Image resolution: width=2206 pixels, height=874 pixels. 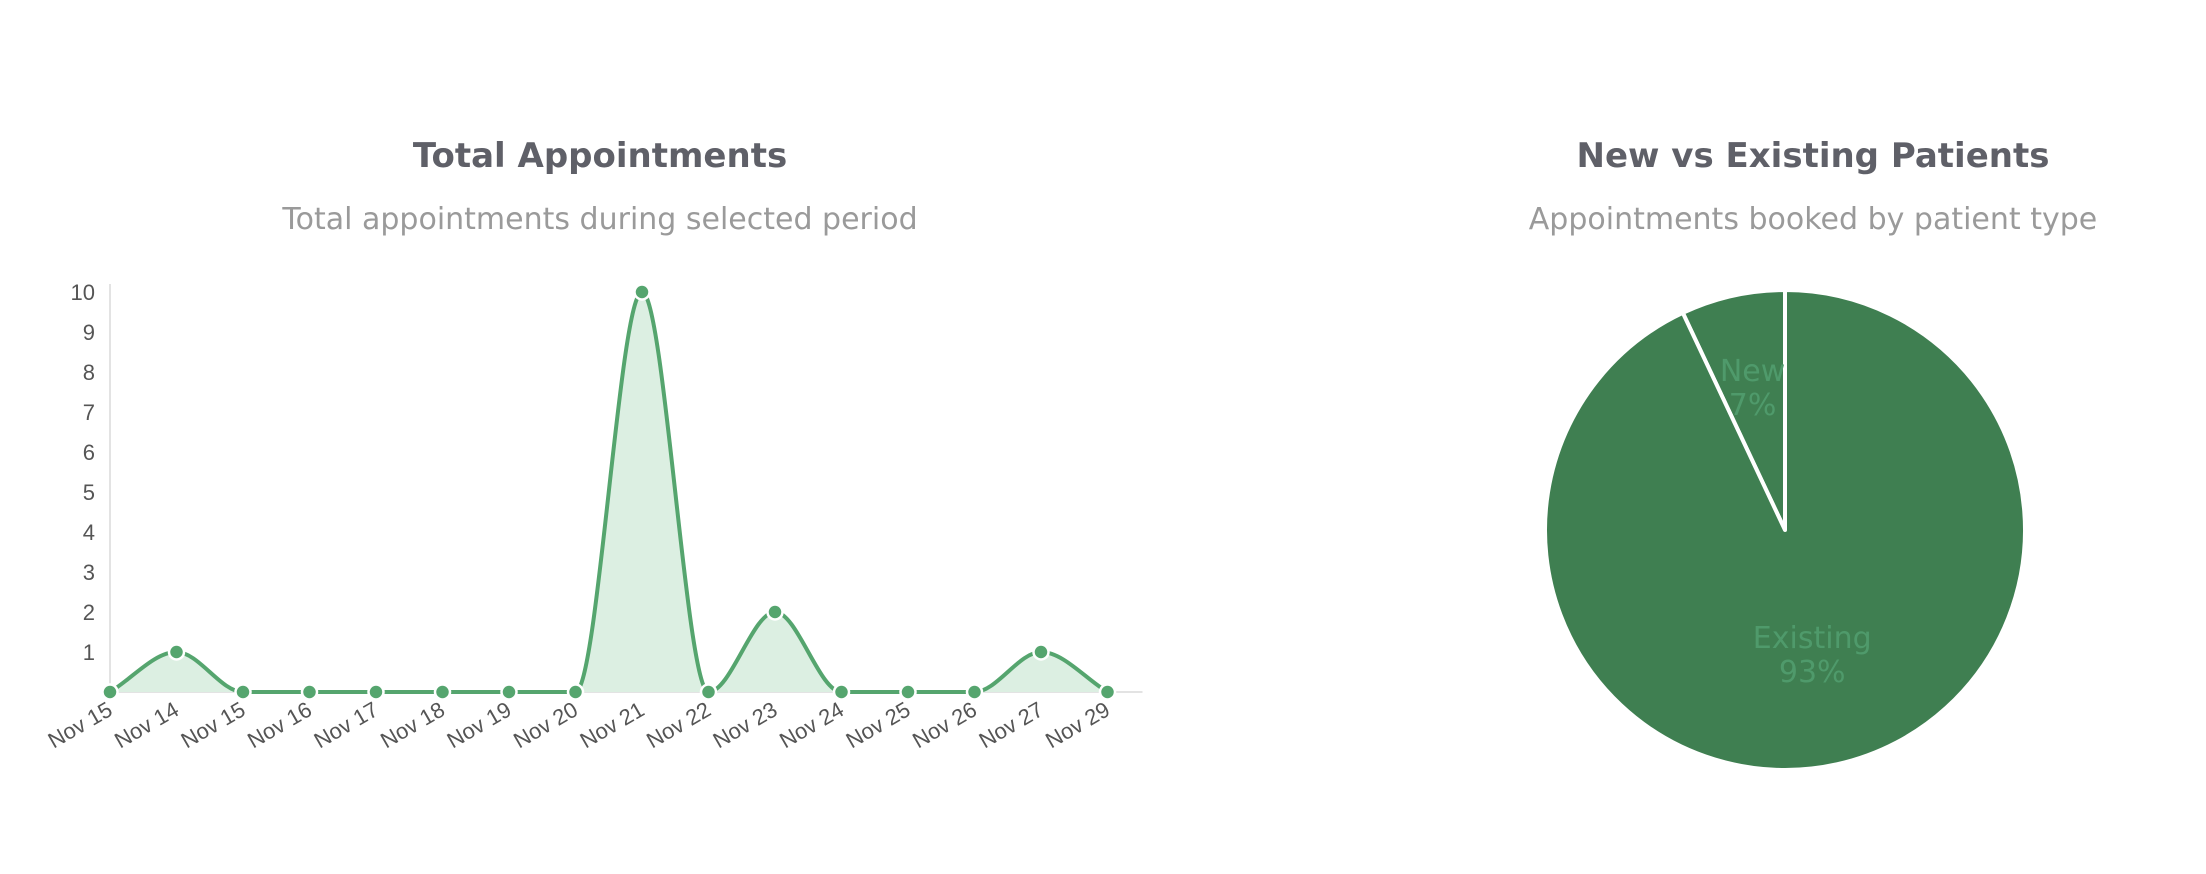 What do you see at coordinates (412, 725) in the screenshot?
I see `x-tick-label: Nov 18` at bounding box center [412, 725].